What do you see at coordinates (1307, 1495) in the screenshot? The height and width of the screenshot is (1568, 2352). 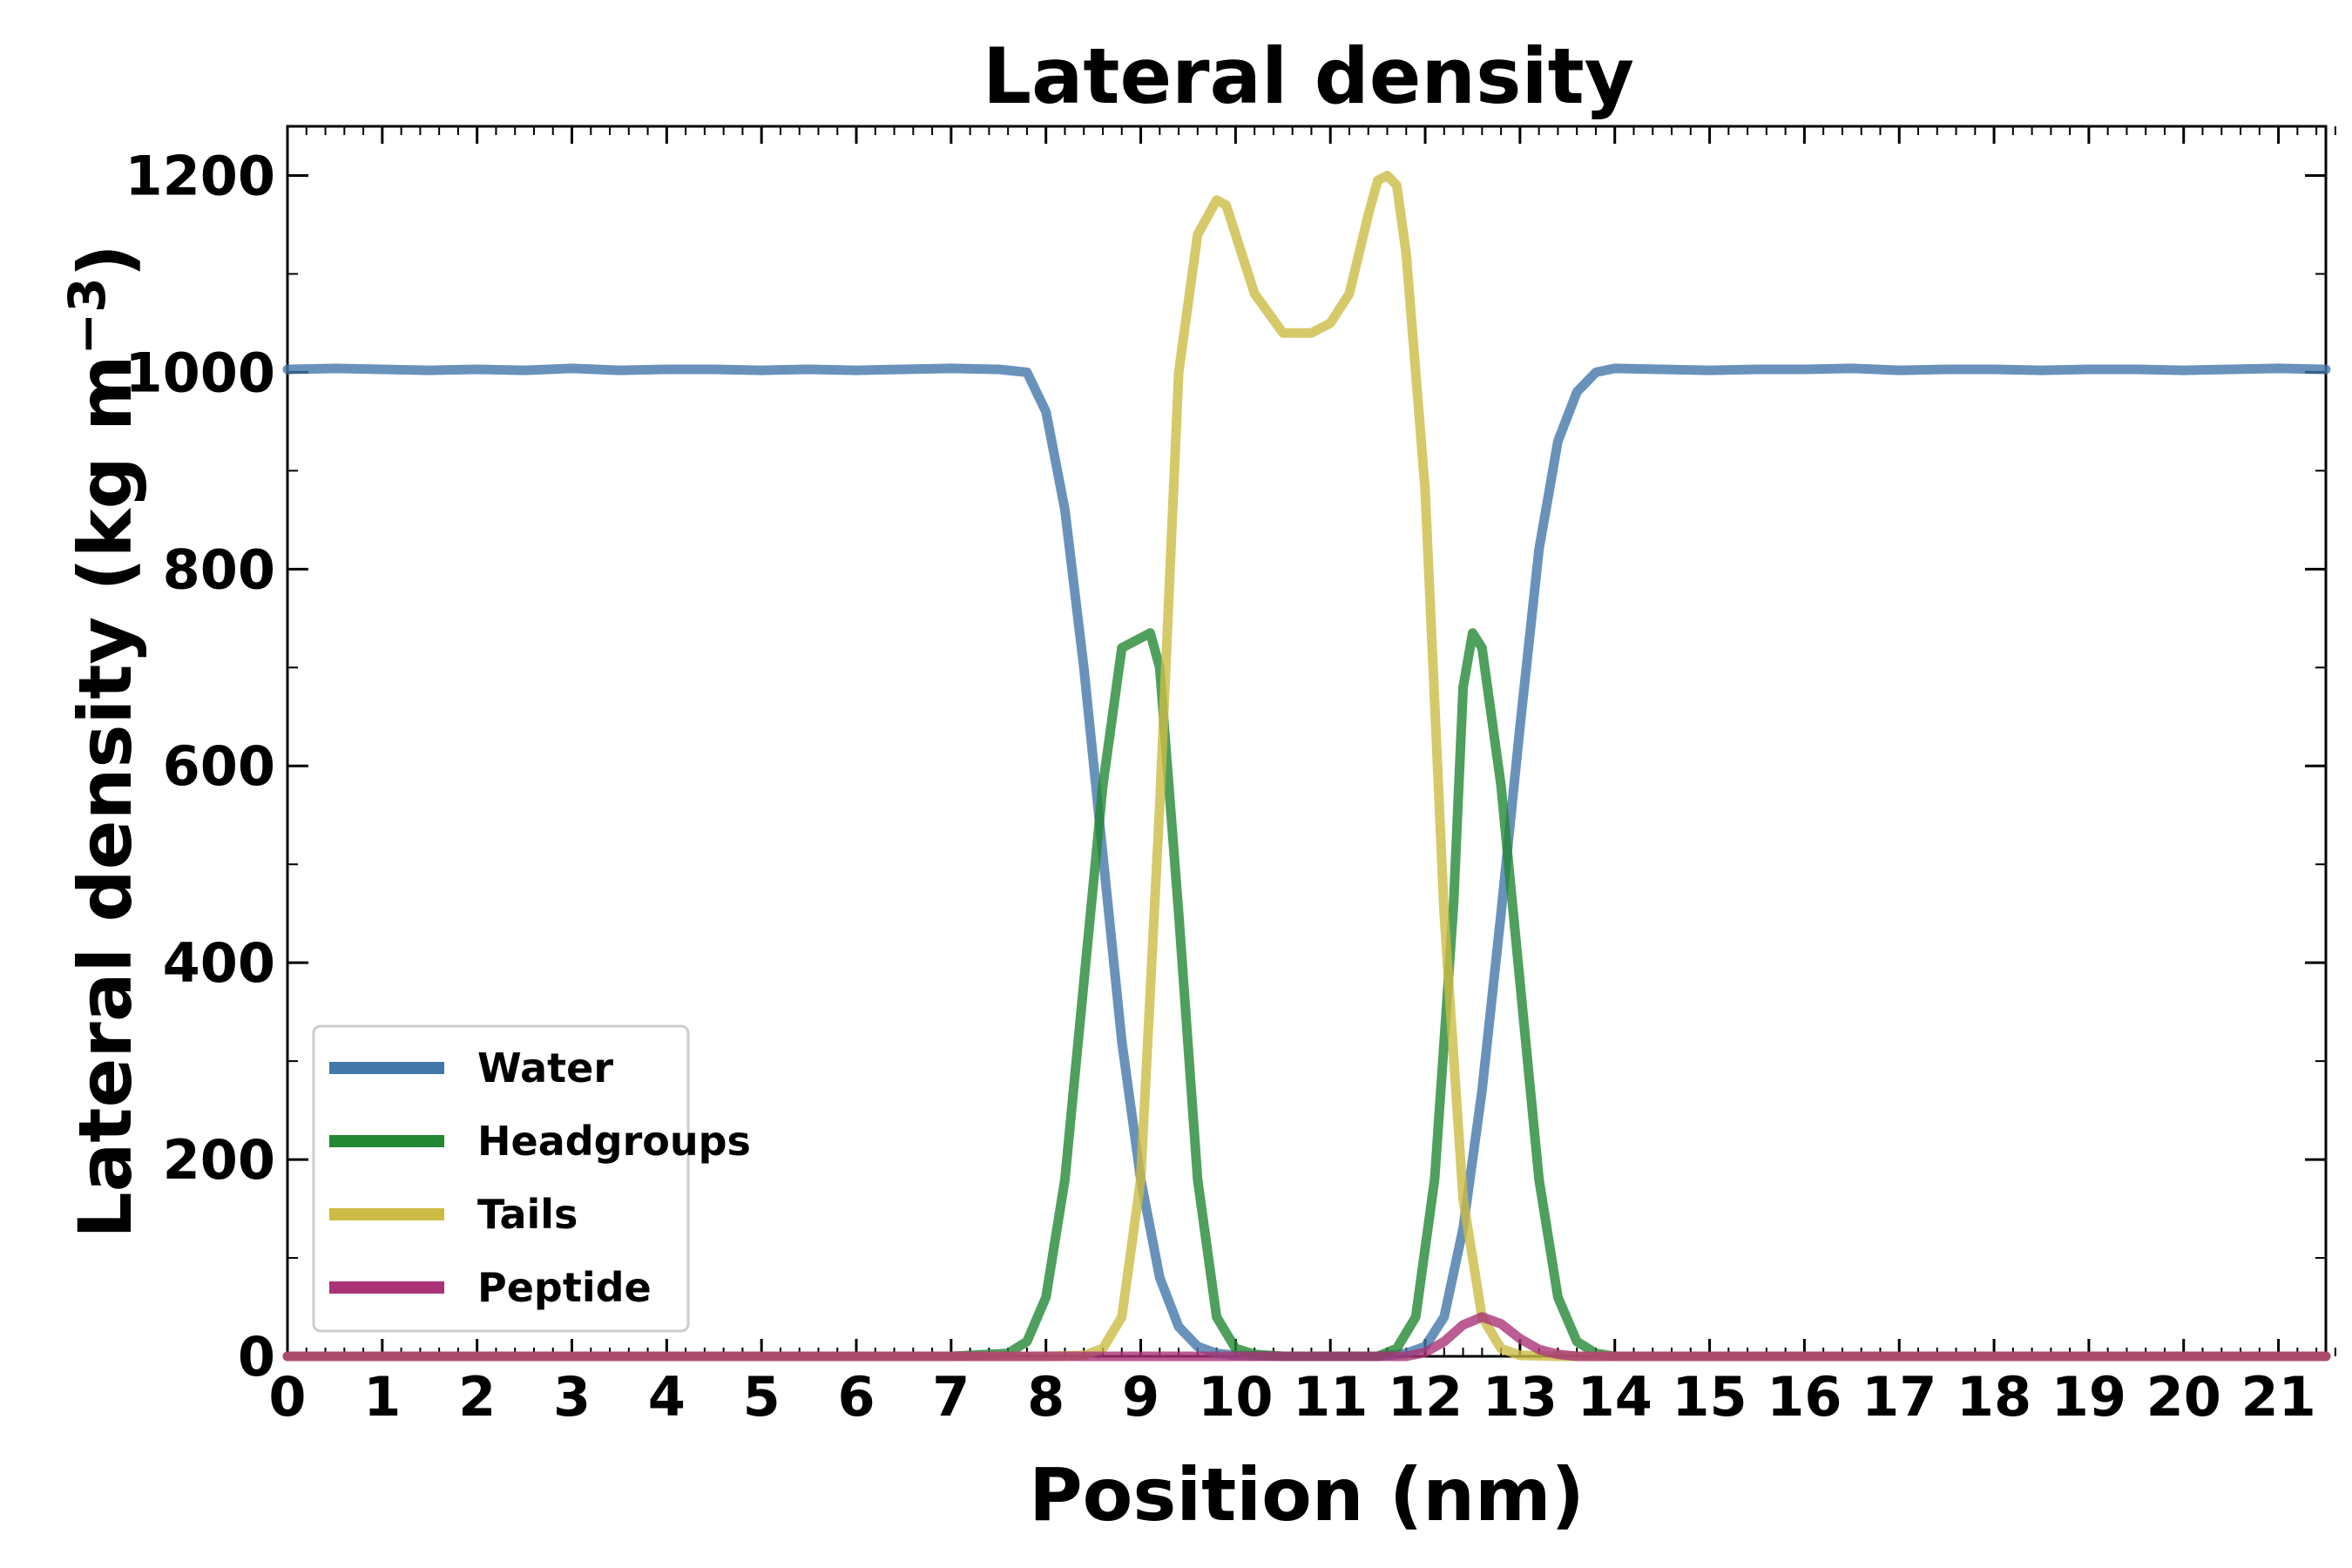 I see `x-axis-label: Position (nm)` at bounding box center [1307, 1495].